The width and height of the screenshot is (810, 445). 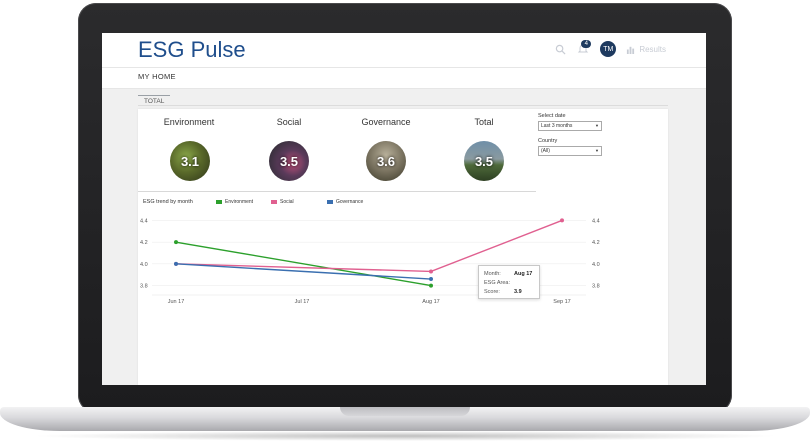 What do you see at coordinates (492, 291) in the screenshot?
I see `tooltip-score-label: Score:` at bounding box center [492, 291].